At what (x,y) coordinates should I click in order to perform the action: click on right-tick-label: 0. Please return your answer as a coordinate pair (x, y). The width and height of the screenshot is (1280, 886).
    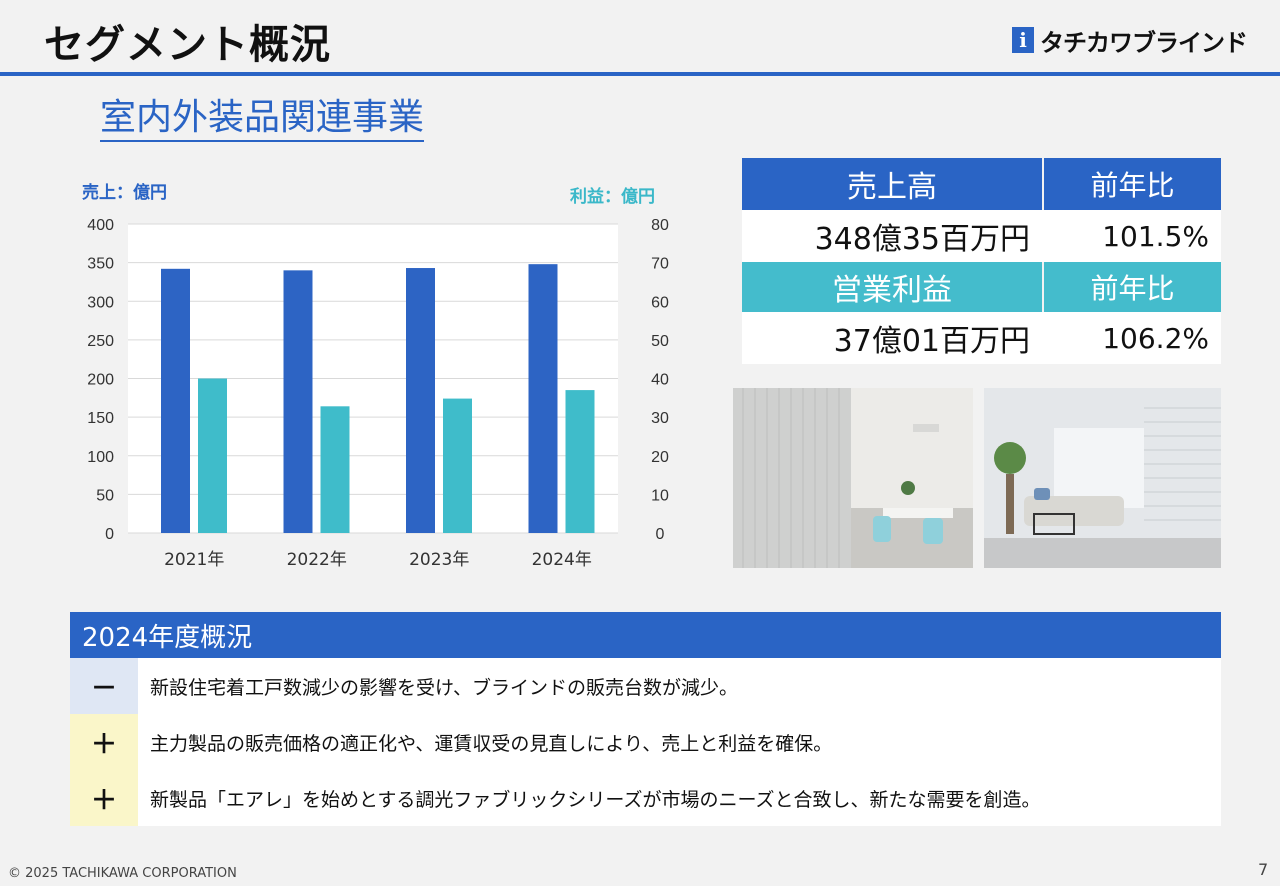
    Looking at the image, I should click on (660, 534).